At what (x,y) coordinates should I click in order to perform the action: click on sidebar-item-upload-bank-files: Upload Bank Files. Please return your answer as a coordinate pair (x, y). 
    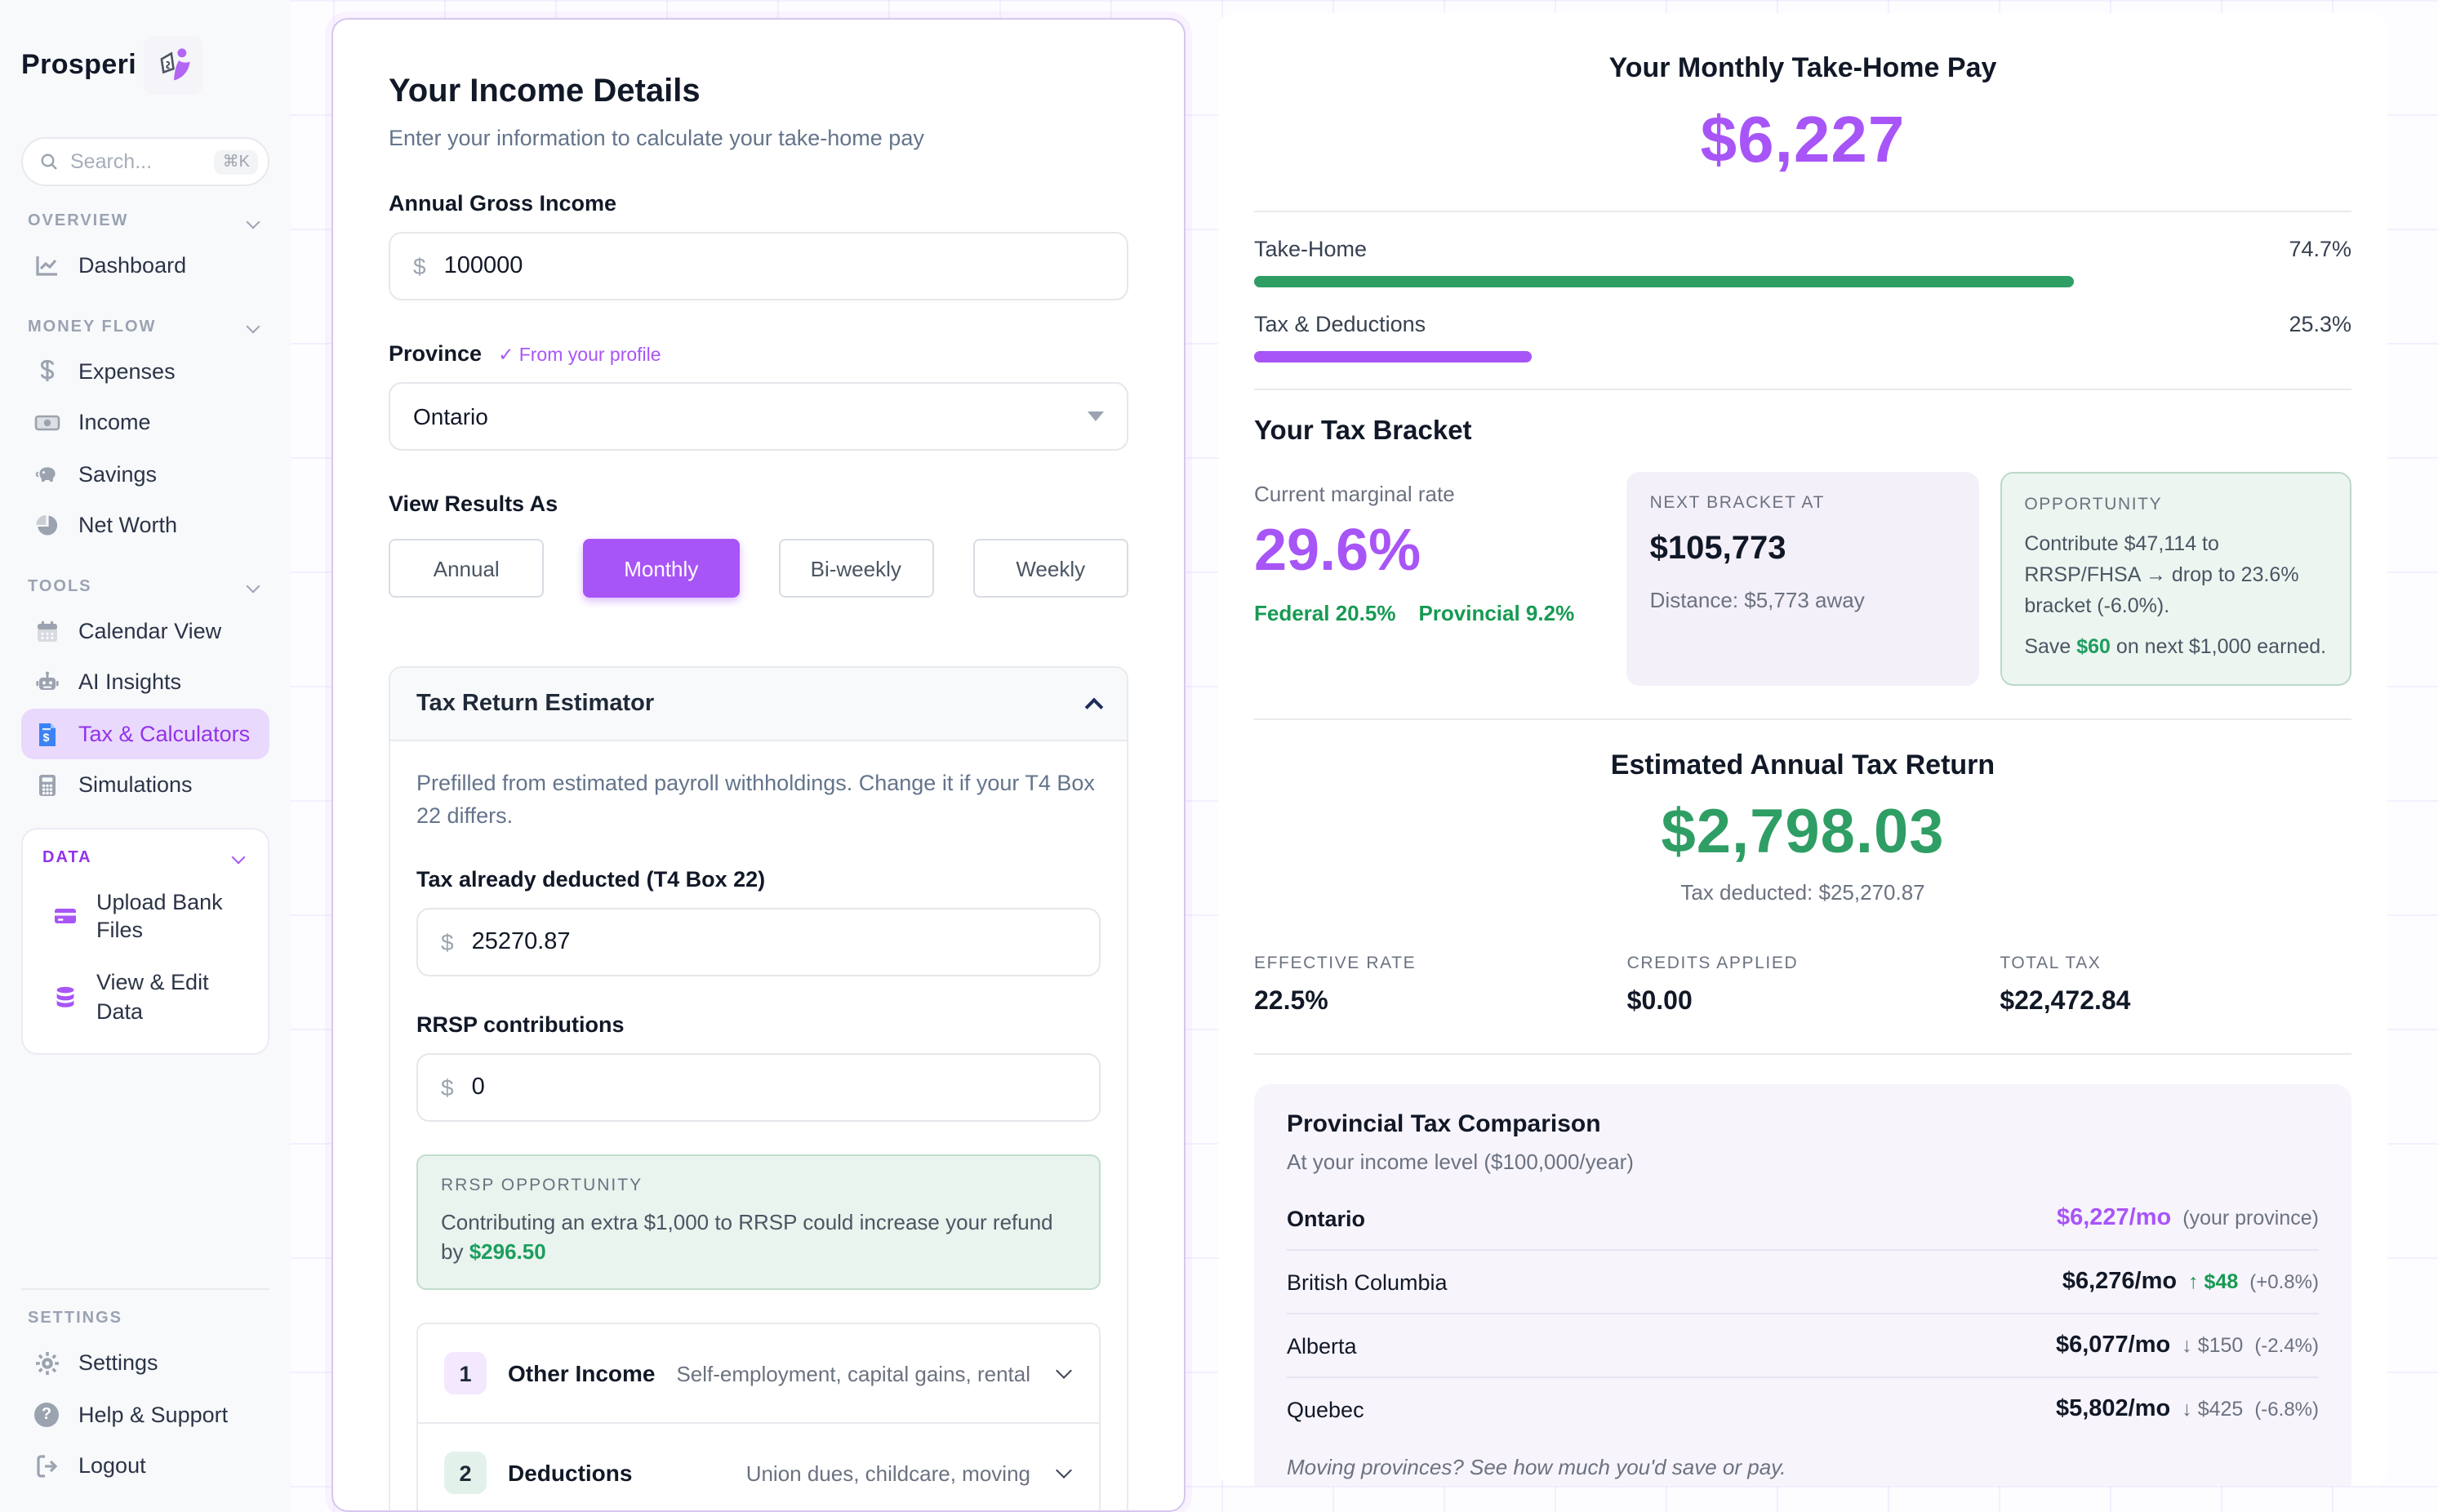
    Looking at the image, I should click on (145, 917).